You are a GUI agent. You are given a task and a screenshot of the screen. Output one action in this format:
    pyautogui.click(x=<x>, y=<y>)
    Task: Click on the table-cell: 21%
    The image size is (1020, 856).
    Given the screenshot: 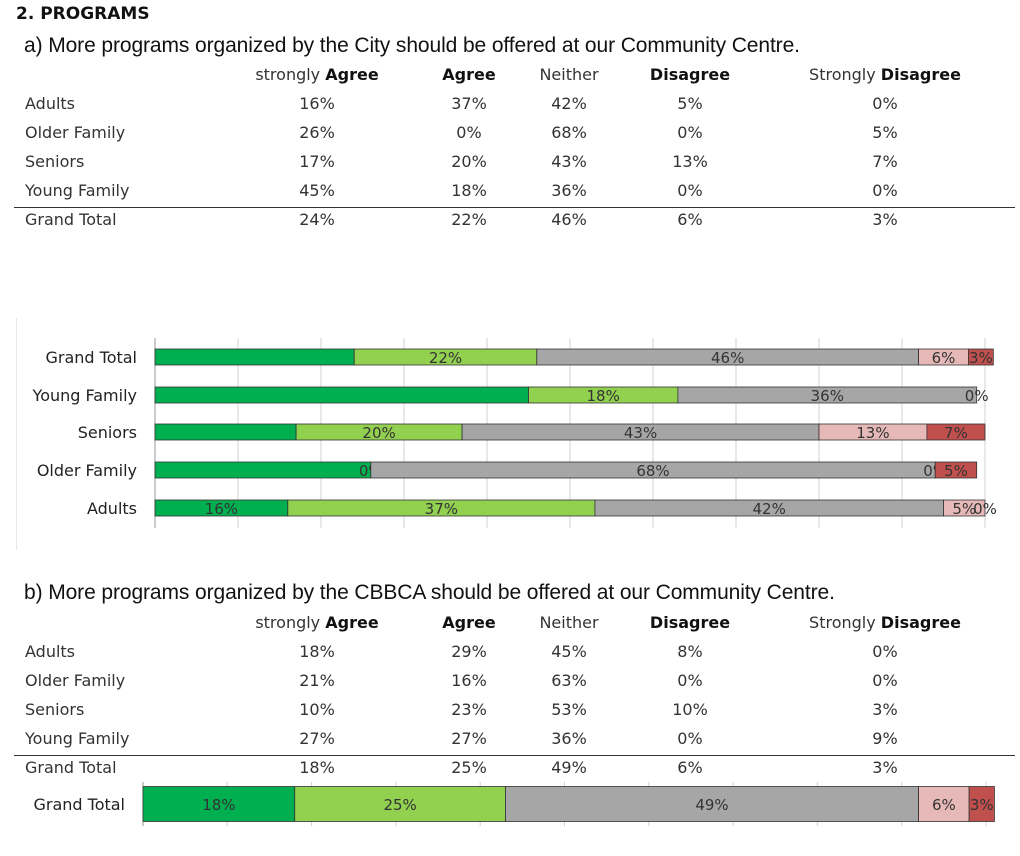 What is the action you would take?
    pyautogui.click(x=317, y=680)
    